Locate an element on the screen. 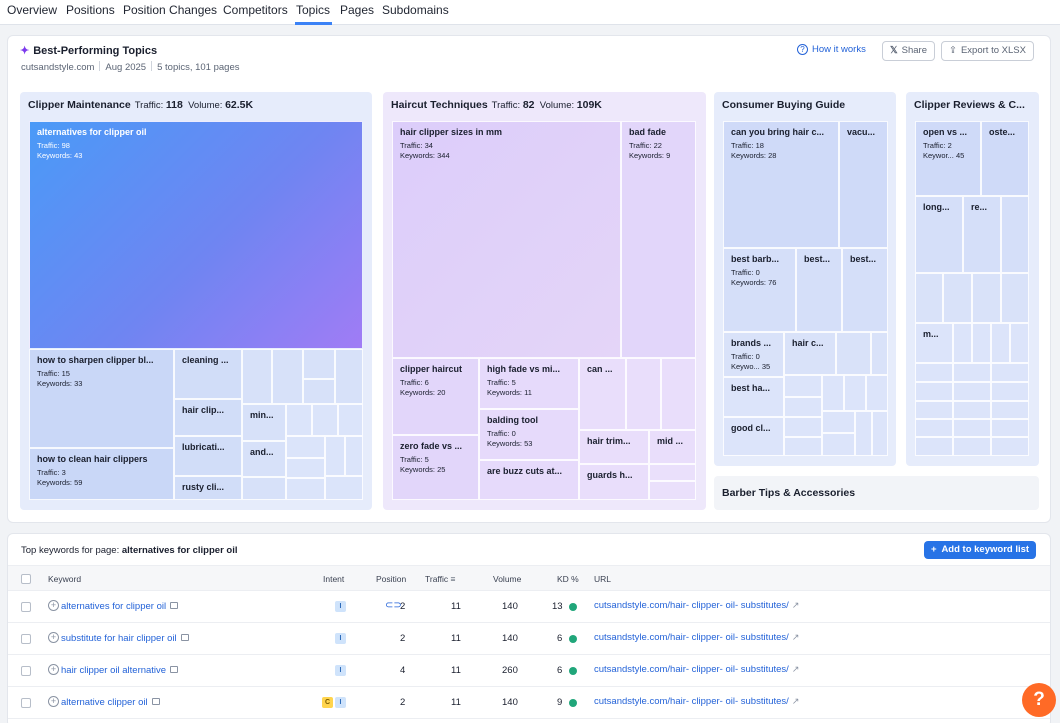 This screenshot has width=1060, height=723. how-it-works-link: ? How it works is located at coordinates (831, 49).